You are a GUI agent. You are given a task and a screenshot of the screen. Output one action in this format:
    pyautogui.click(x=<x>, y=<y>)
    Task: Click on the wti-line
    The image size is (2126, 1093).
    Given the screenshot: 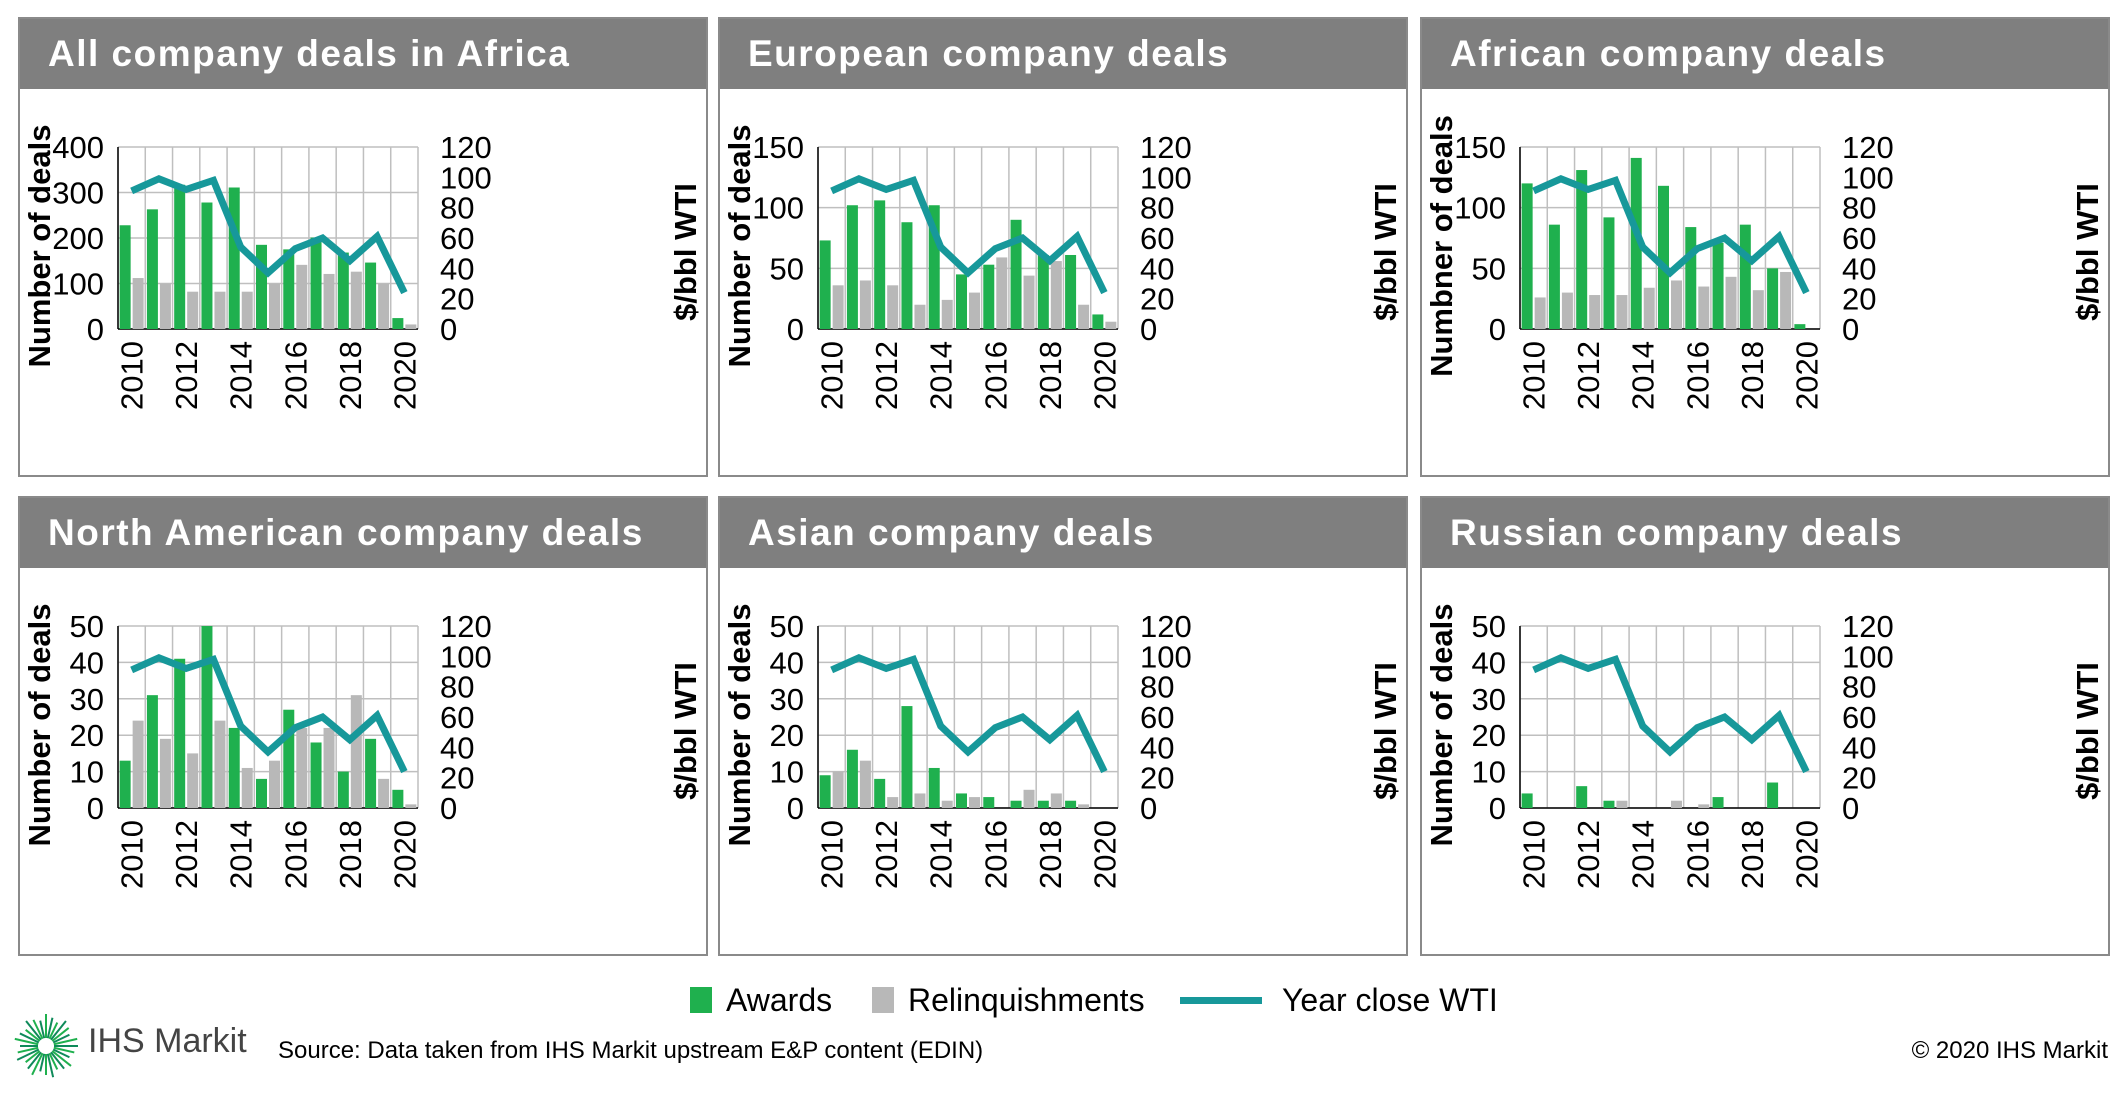 What is the action you would take?
    pyautogui.click(x=269, y=714)
    